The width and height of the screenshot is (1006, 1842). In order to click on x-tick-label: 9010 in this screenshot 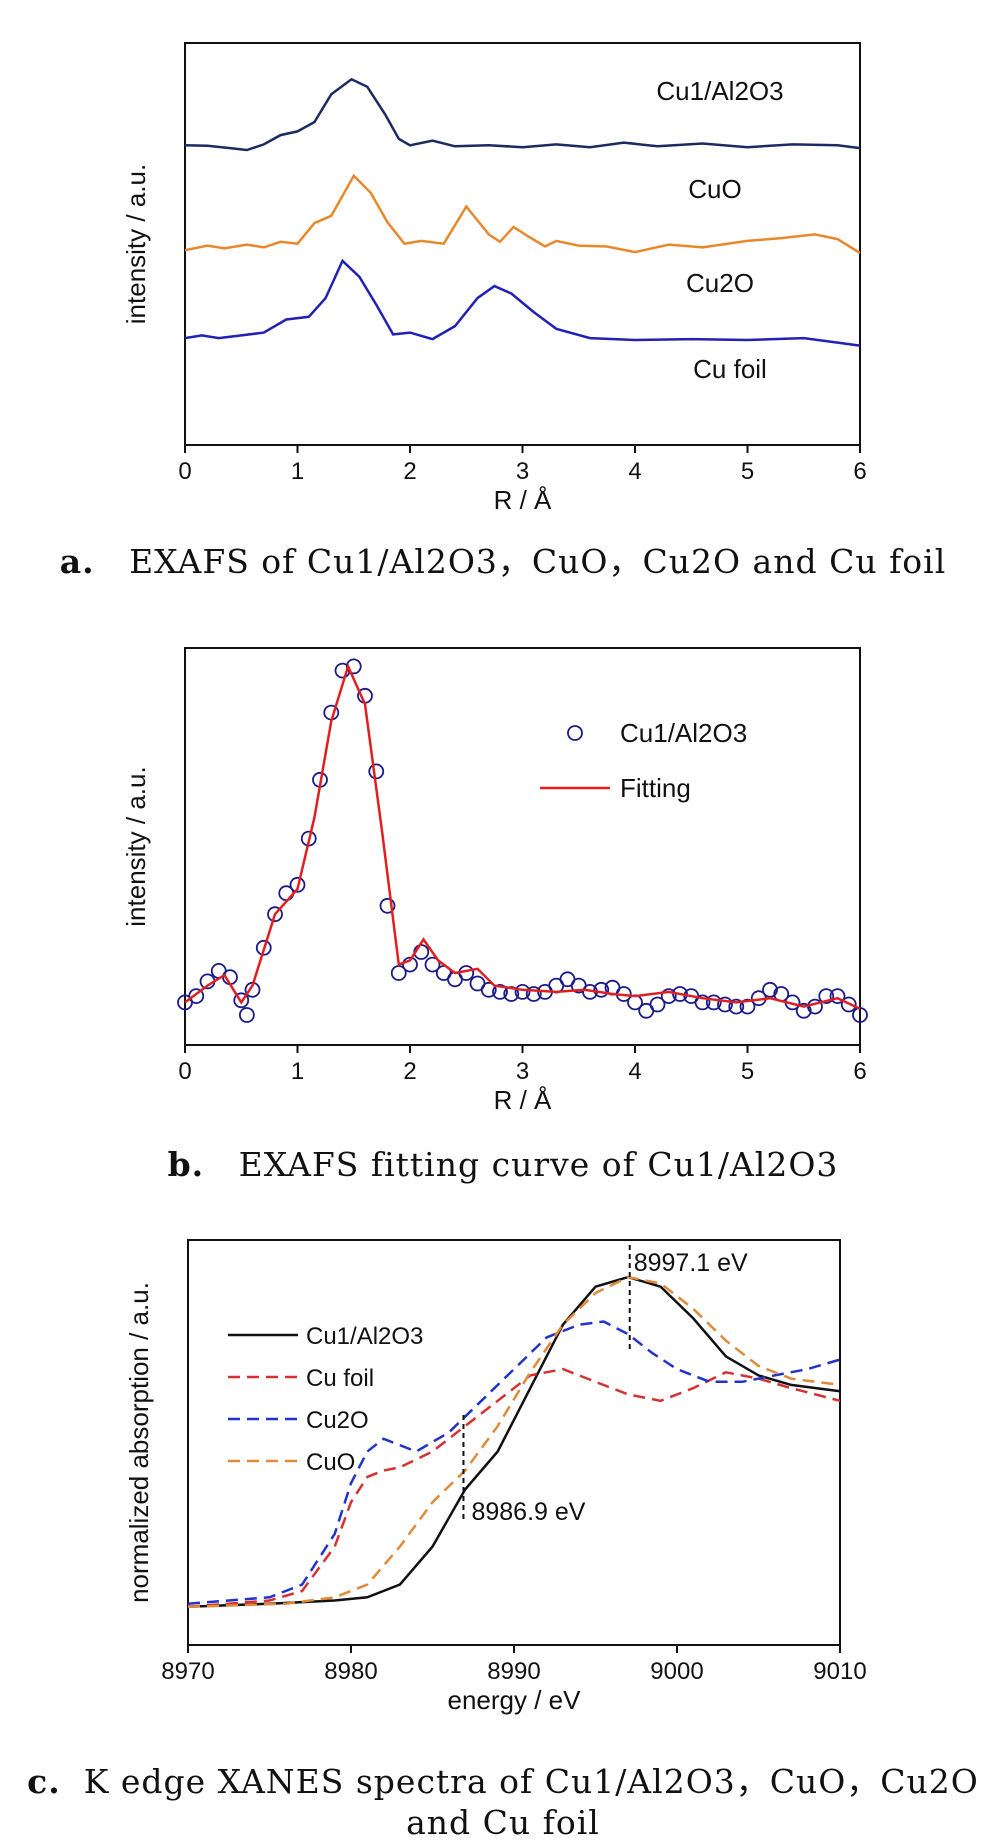, I will do `click(839, 1671)`.